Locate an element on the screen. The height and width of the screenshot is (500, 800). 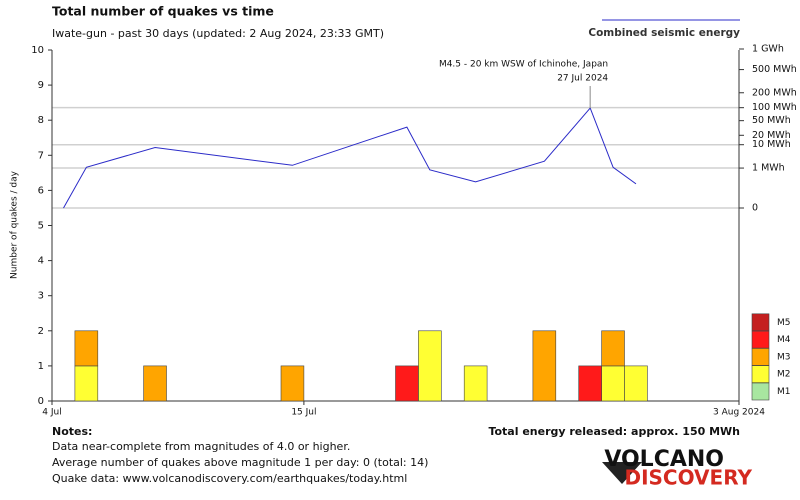
legend-label: M3 is located at coordinates (784, 357).